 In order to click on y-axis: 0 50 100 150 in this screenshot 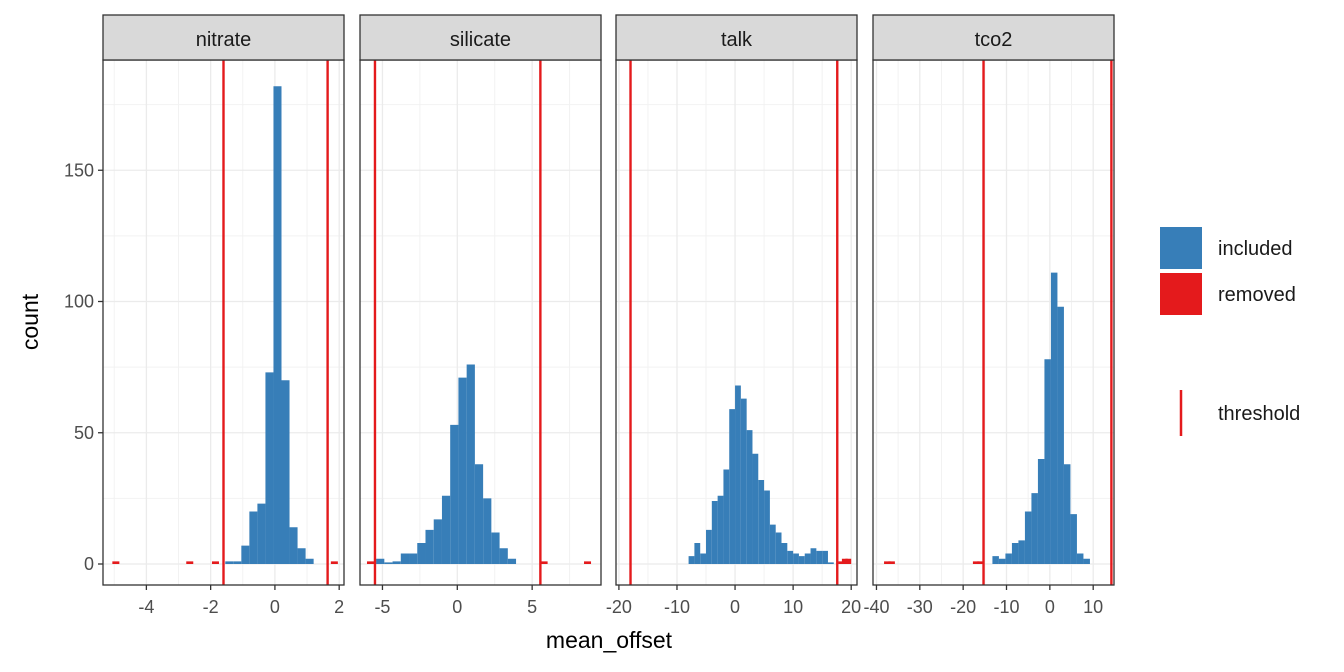, I will do `click(83, 367)`.